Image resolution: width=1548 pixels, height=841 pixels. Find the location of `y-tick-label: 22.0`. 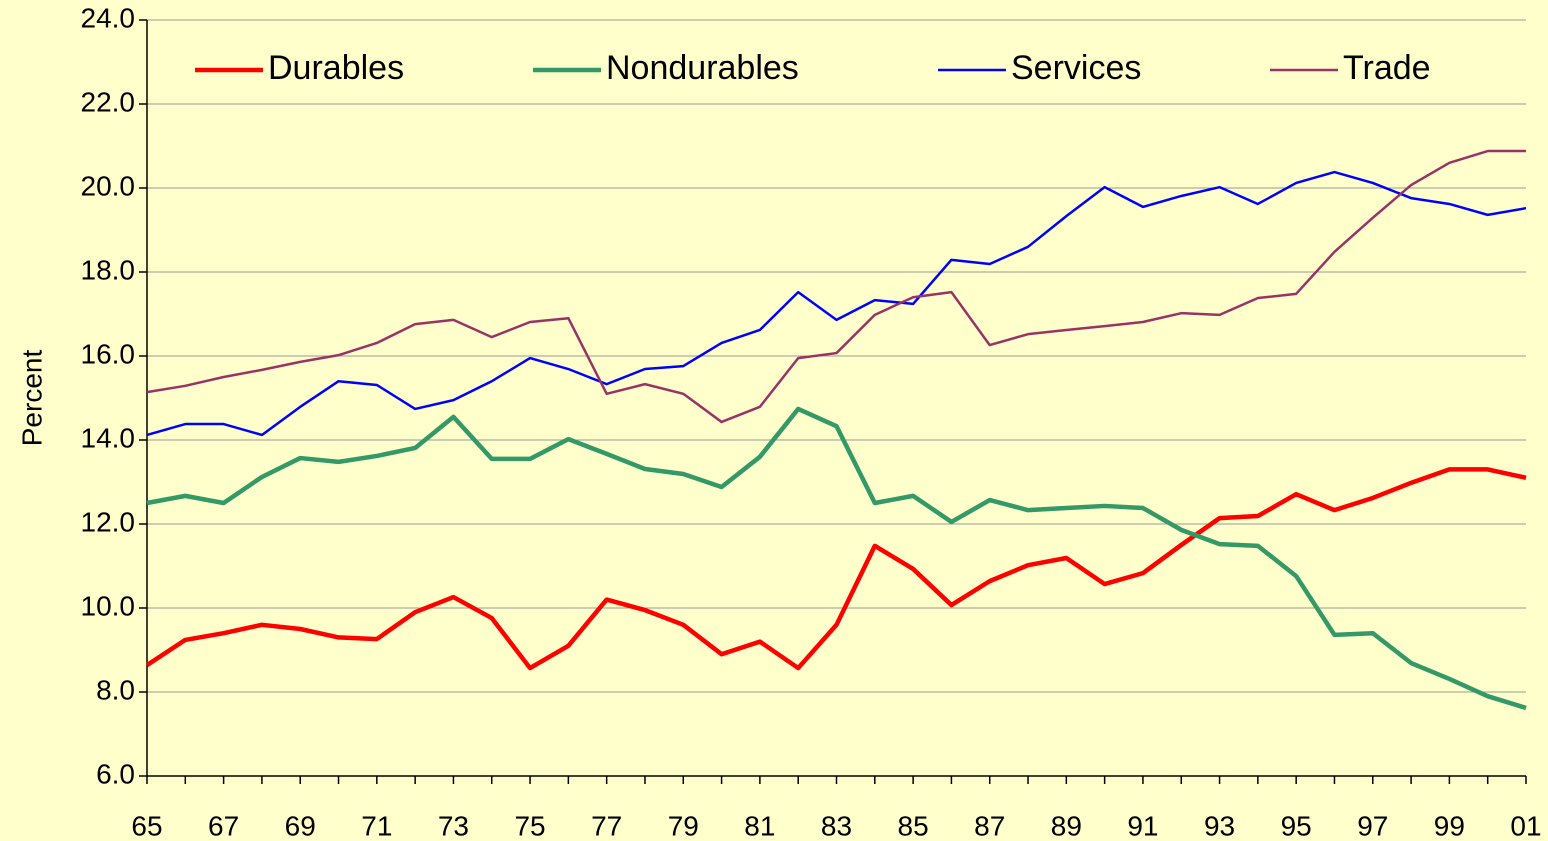

y-tick-label: 22.0 is located at coordinates (108, 101).